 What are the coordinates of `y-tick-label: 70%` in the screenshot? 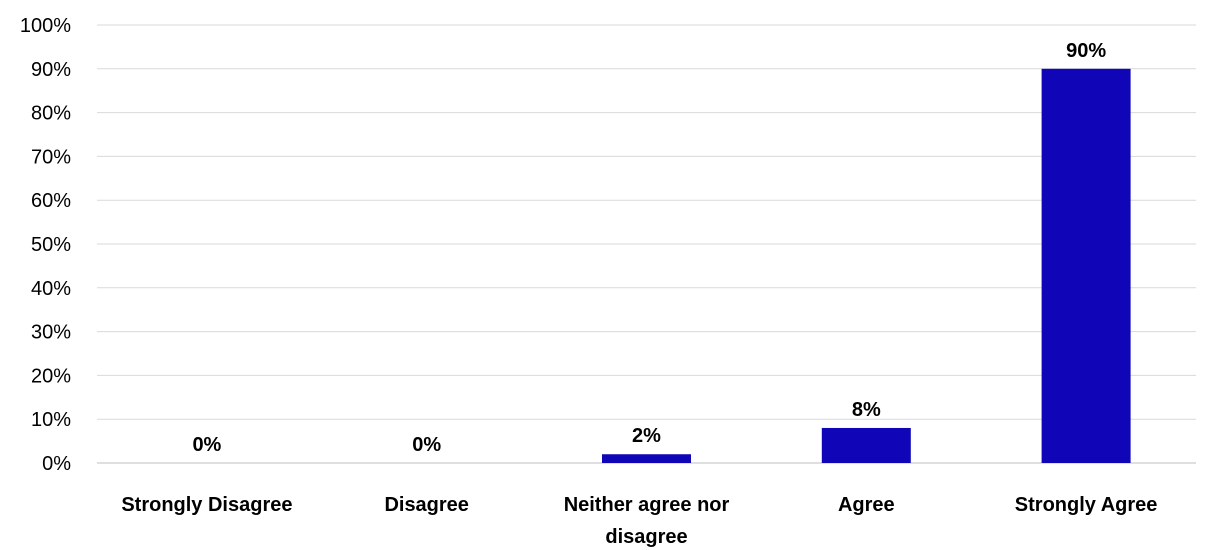 It's located at (51, 157).